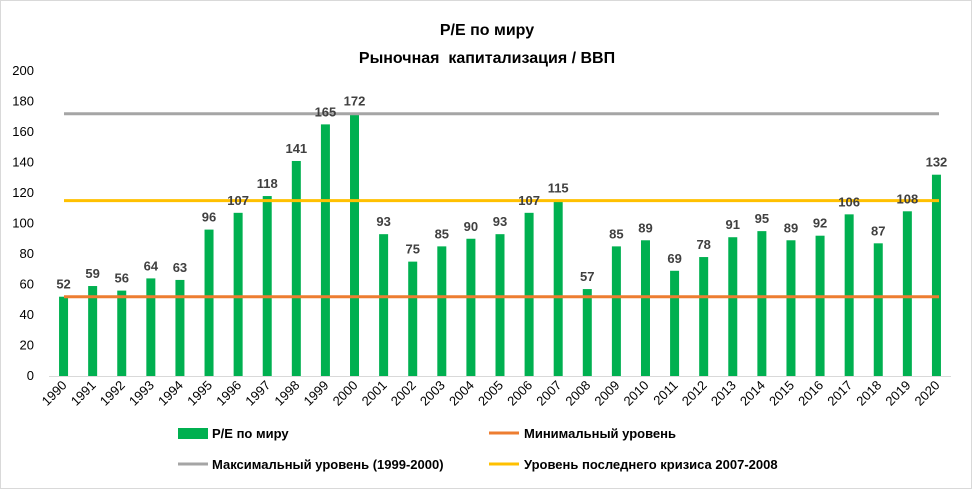  Describe the element at coordinates (810, 393) in the screenshot. I see `x-tick-label: 2016` at that location.